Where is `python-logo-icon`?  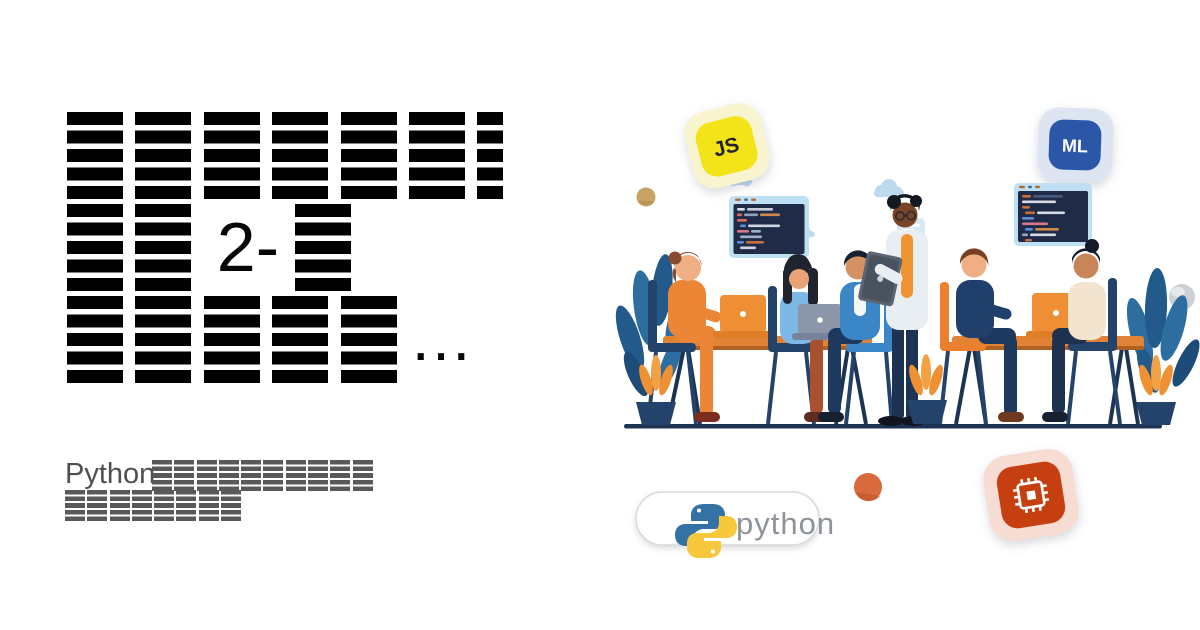
python-logo-icon is located at coordinates (706, 531).